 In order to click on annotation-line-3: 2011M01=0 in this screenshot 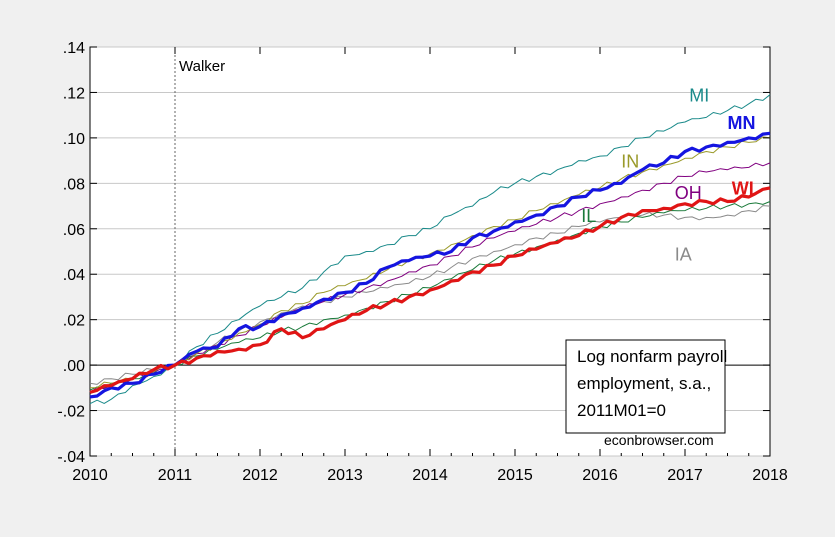, I will do `click(621, 410)`.